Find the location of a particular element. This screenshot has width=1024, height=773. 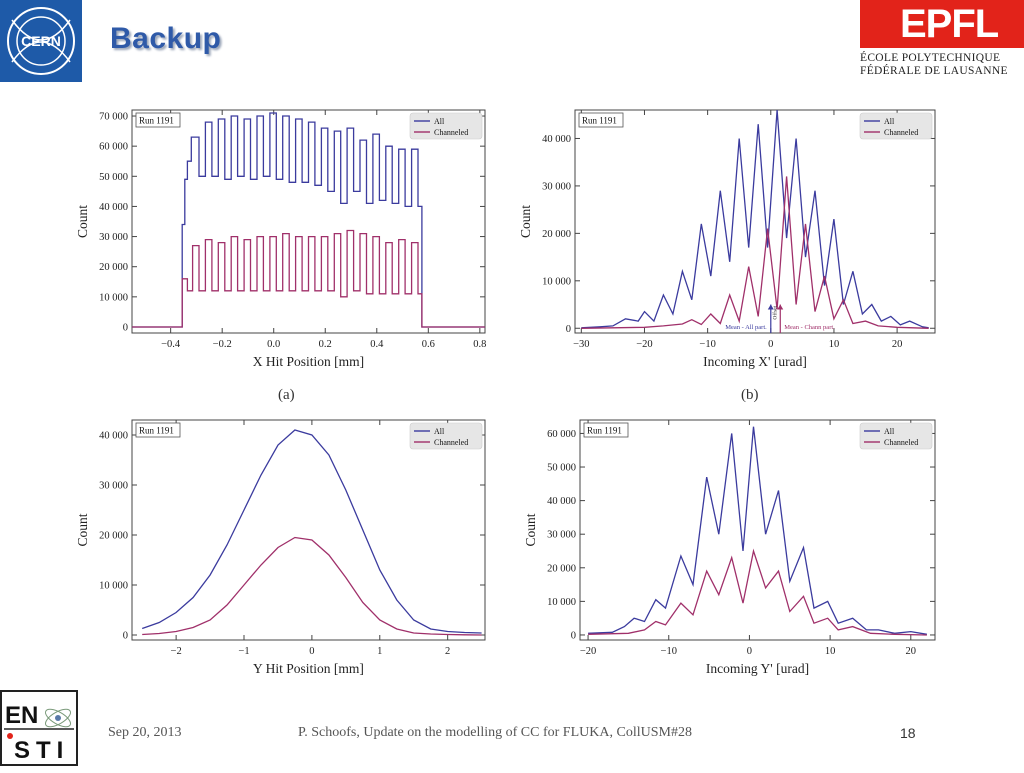

en-sti-logo-row1: EN is located at coordinates (21, 715).